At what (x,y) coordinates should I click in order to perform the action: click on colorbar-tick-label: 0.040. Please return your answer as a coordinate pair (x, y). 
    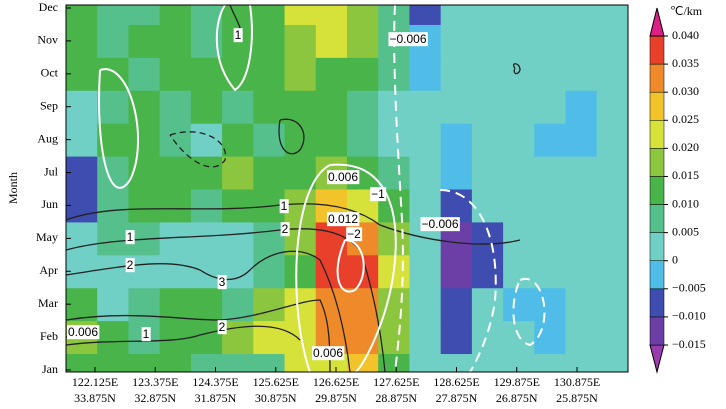
    Looking at the image, I should click on (685, 35).